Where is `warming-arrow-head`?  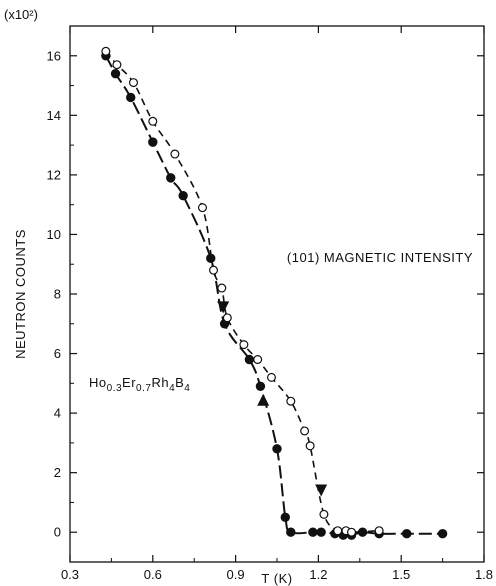 warming-arrow-head is located at coordinates (263, 399).